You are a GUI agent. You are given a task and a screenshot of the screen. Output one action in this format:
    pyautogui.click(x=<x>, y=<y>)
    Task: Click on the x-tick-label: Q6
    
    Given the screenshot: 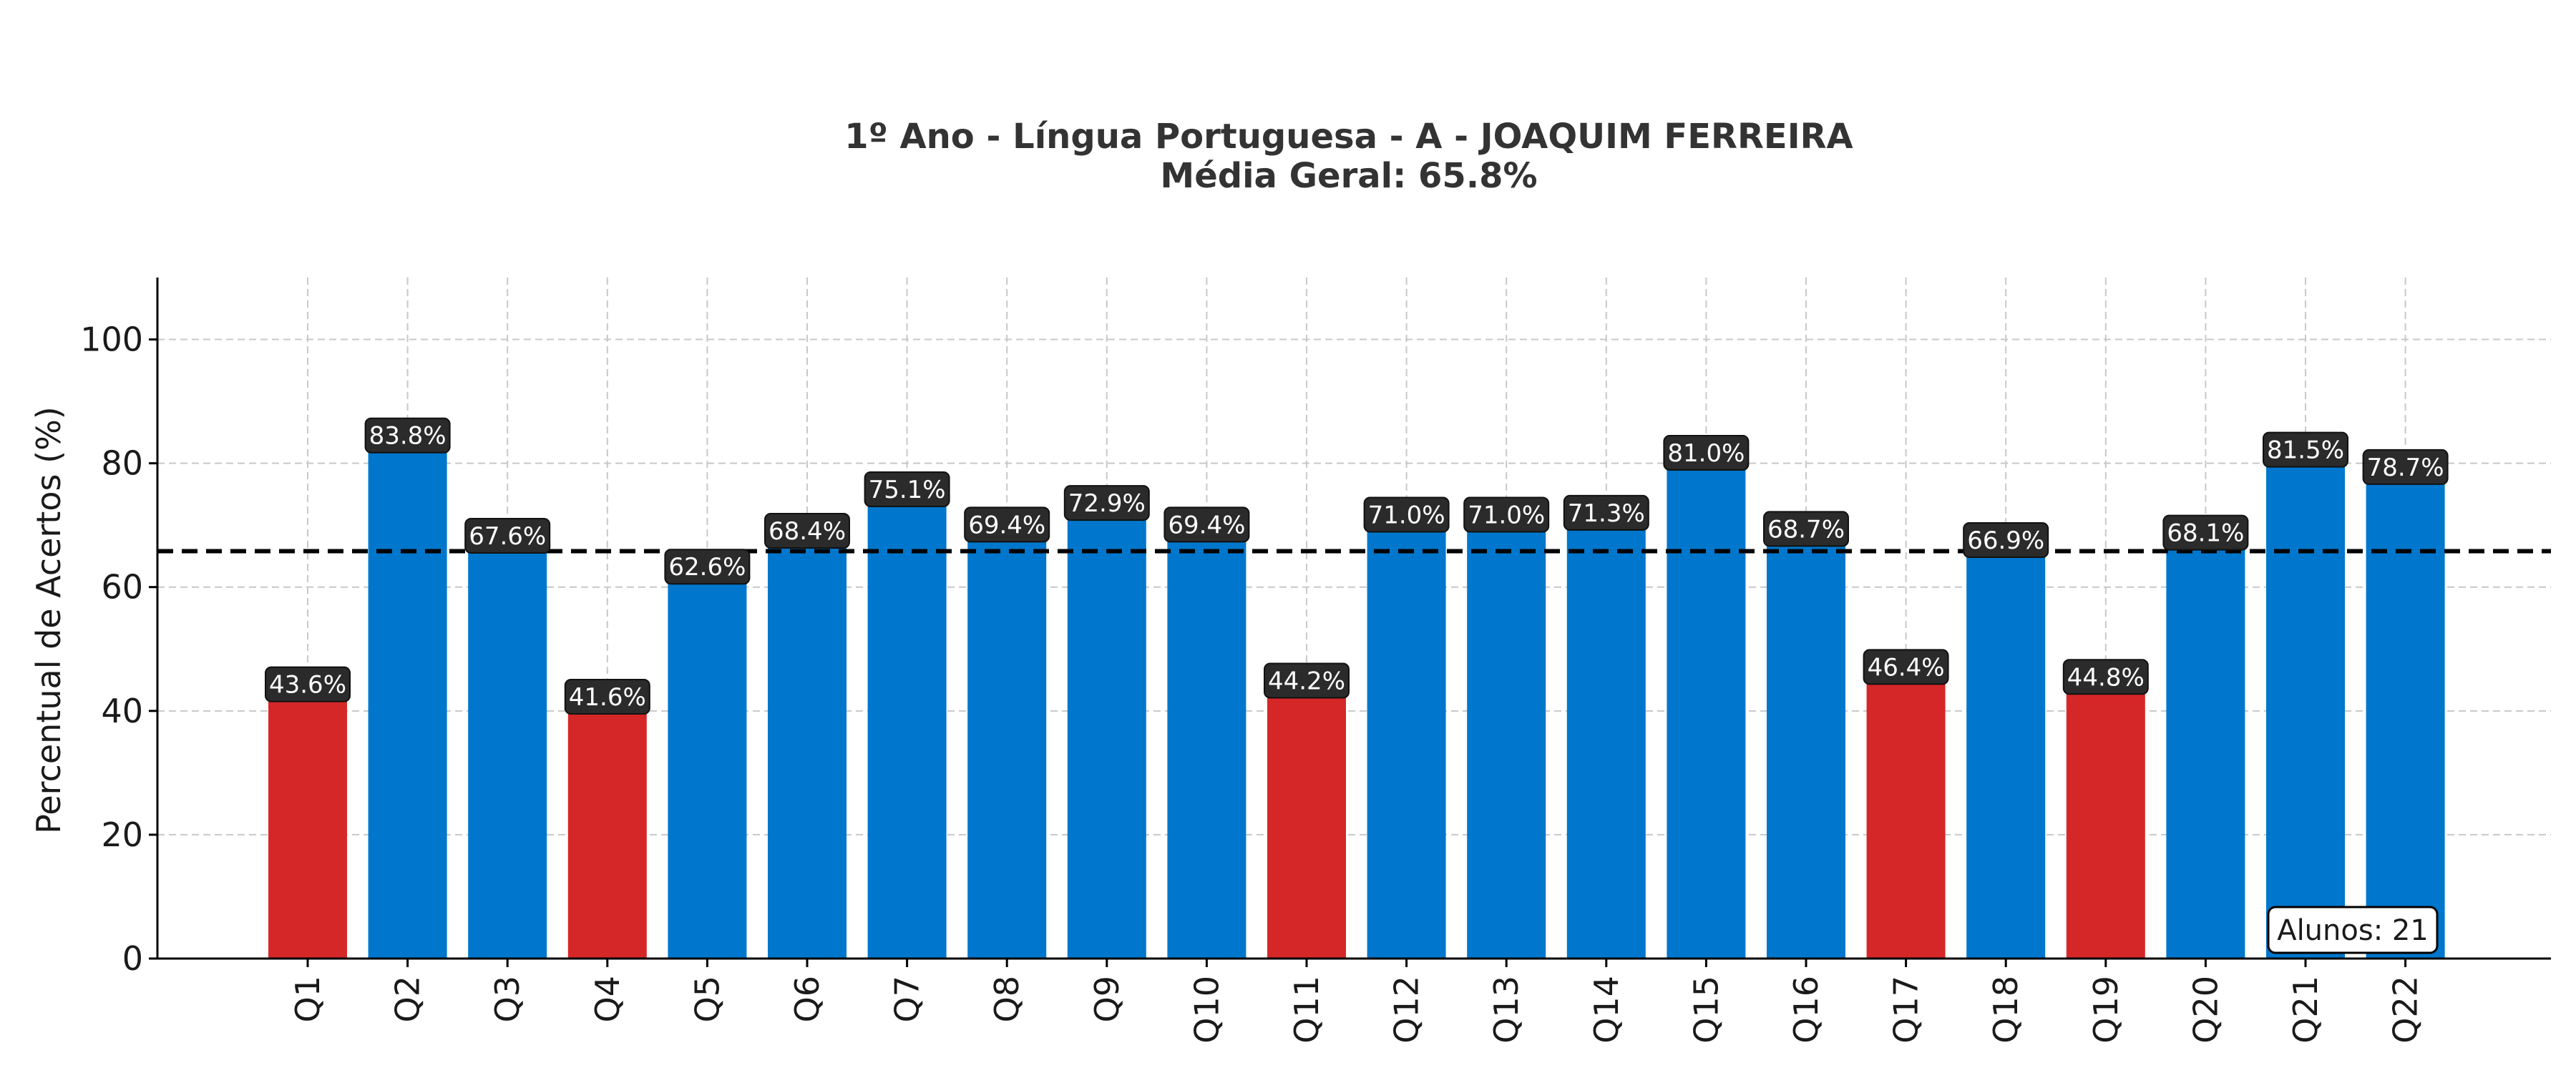 What is the action you would take?
    pyautogui.click(x=807, y=999)
    